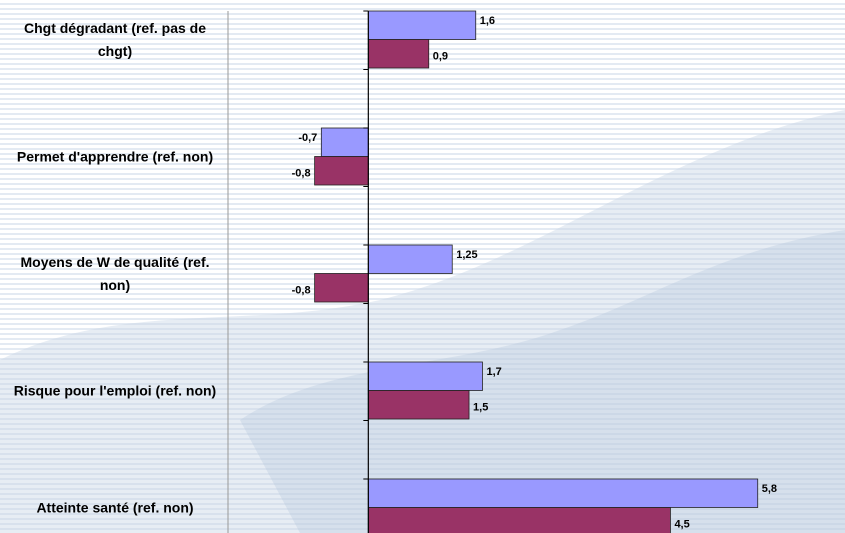  I want to click on category-label: Moyens de W de qualité (ref. non), so click(115, 273).